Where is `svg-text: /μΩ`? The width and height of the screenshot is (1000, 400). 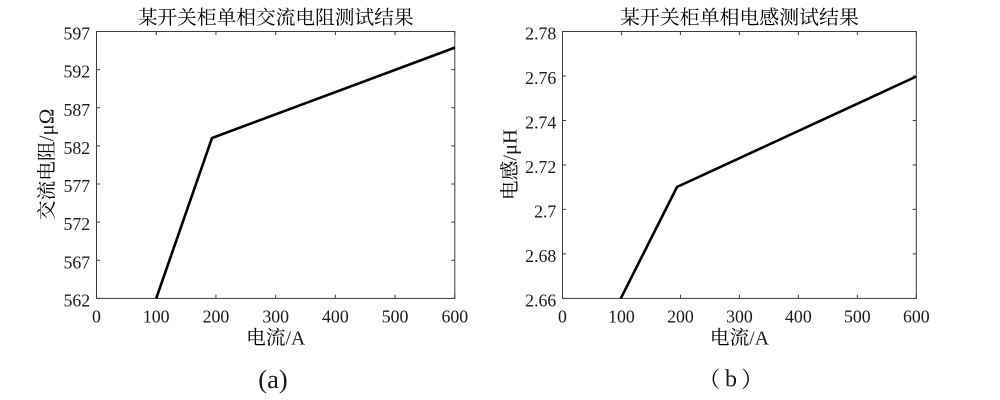
svg-text: /μΩ is located at coordinates (47, 125).